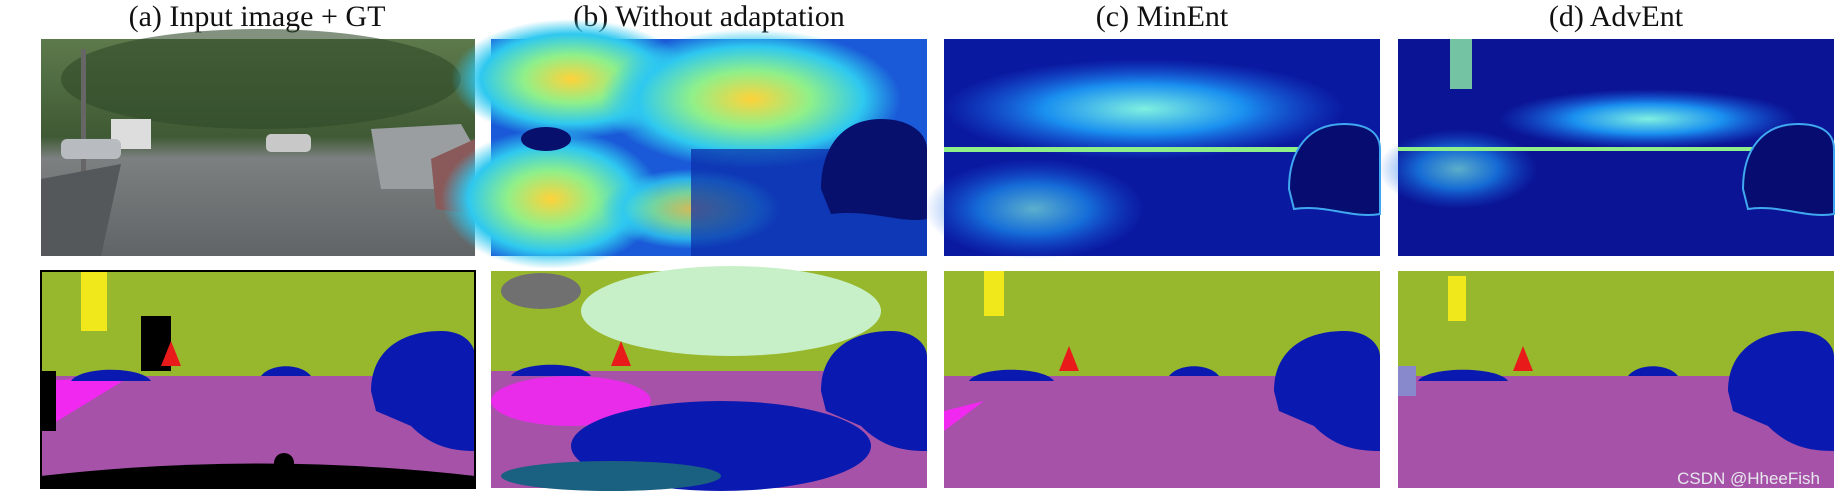 This screenshot has height=496, width=1835. Describe the element at coordinates (1748, 478) in the screenshot. I see `watermark: CSDN @HheeFish` at that location.